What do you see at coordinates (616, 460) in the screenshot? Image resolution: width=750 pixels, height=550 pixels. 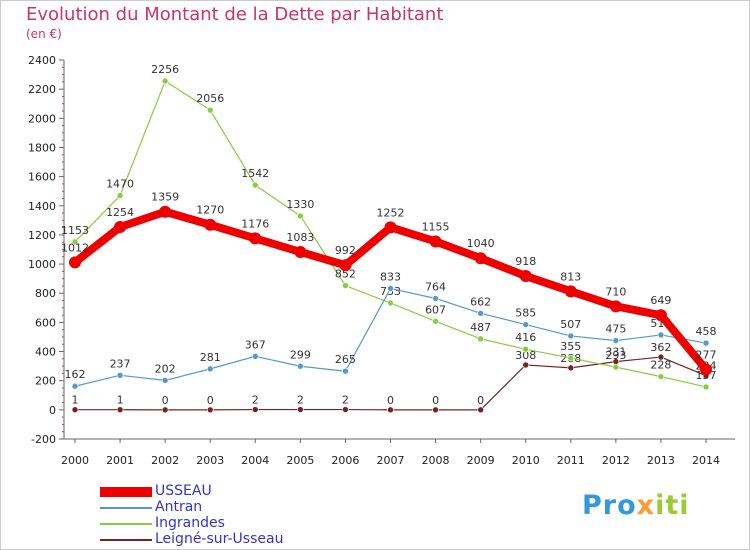 I see `x-tick-label: 2012` at bounding box center [616, 460].